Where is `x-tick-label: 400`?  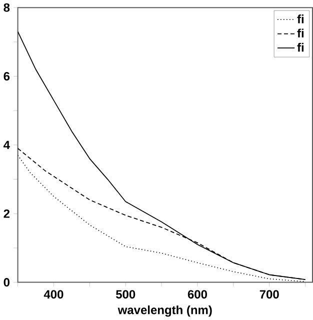
x-tick-label: 400 is located at coordinates (54, 294).